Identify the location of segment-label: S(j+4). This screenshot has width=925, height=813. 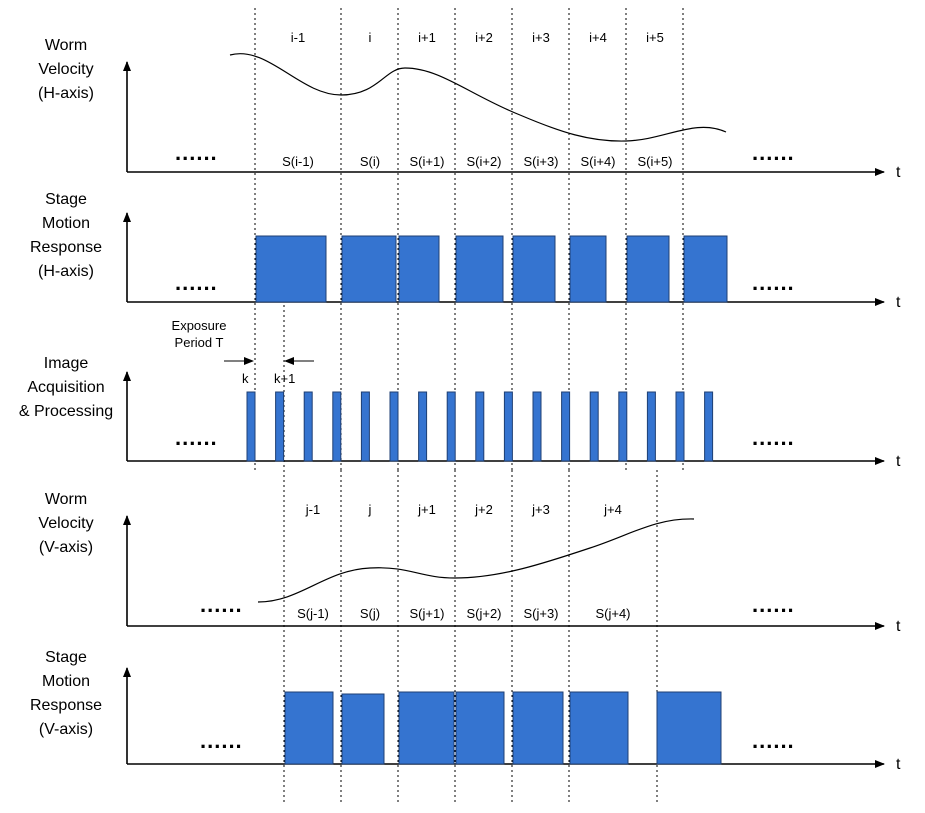
(612, 613).